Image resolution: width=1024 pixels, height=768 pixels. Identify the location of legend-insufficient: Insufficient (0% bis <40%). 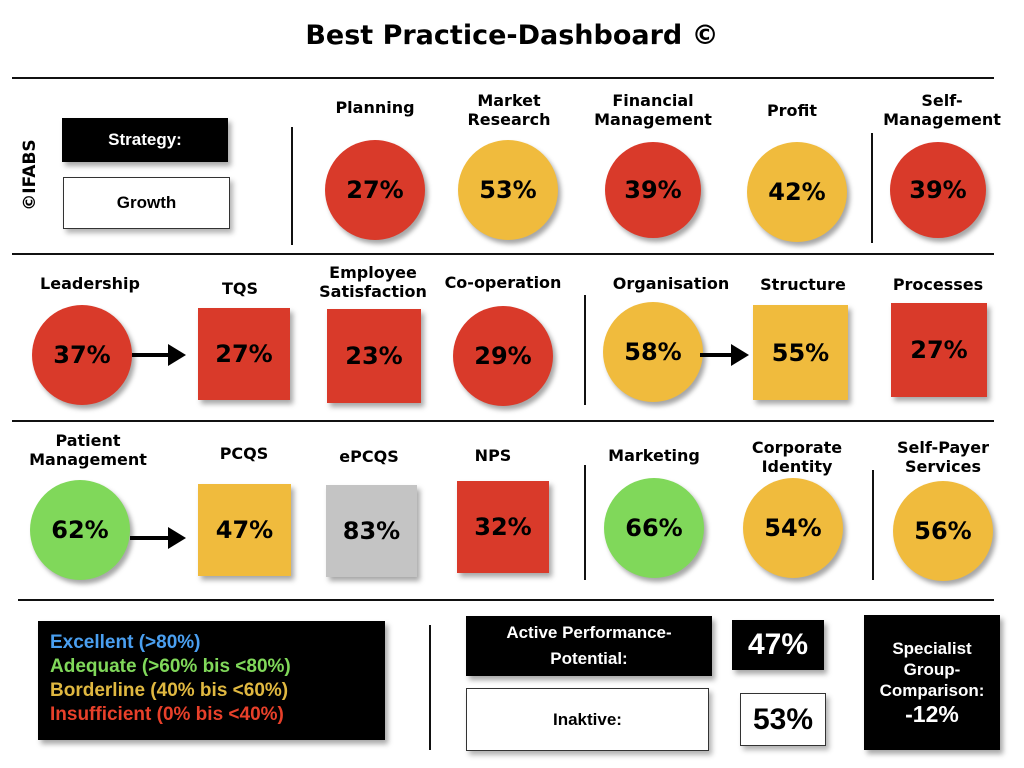
(167, 714).